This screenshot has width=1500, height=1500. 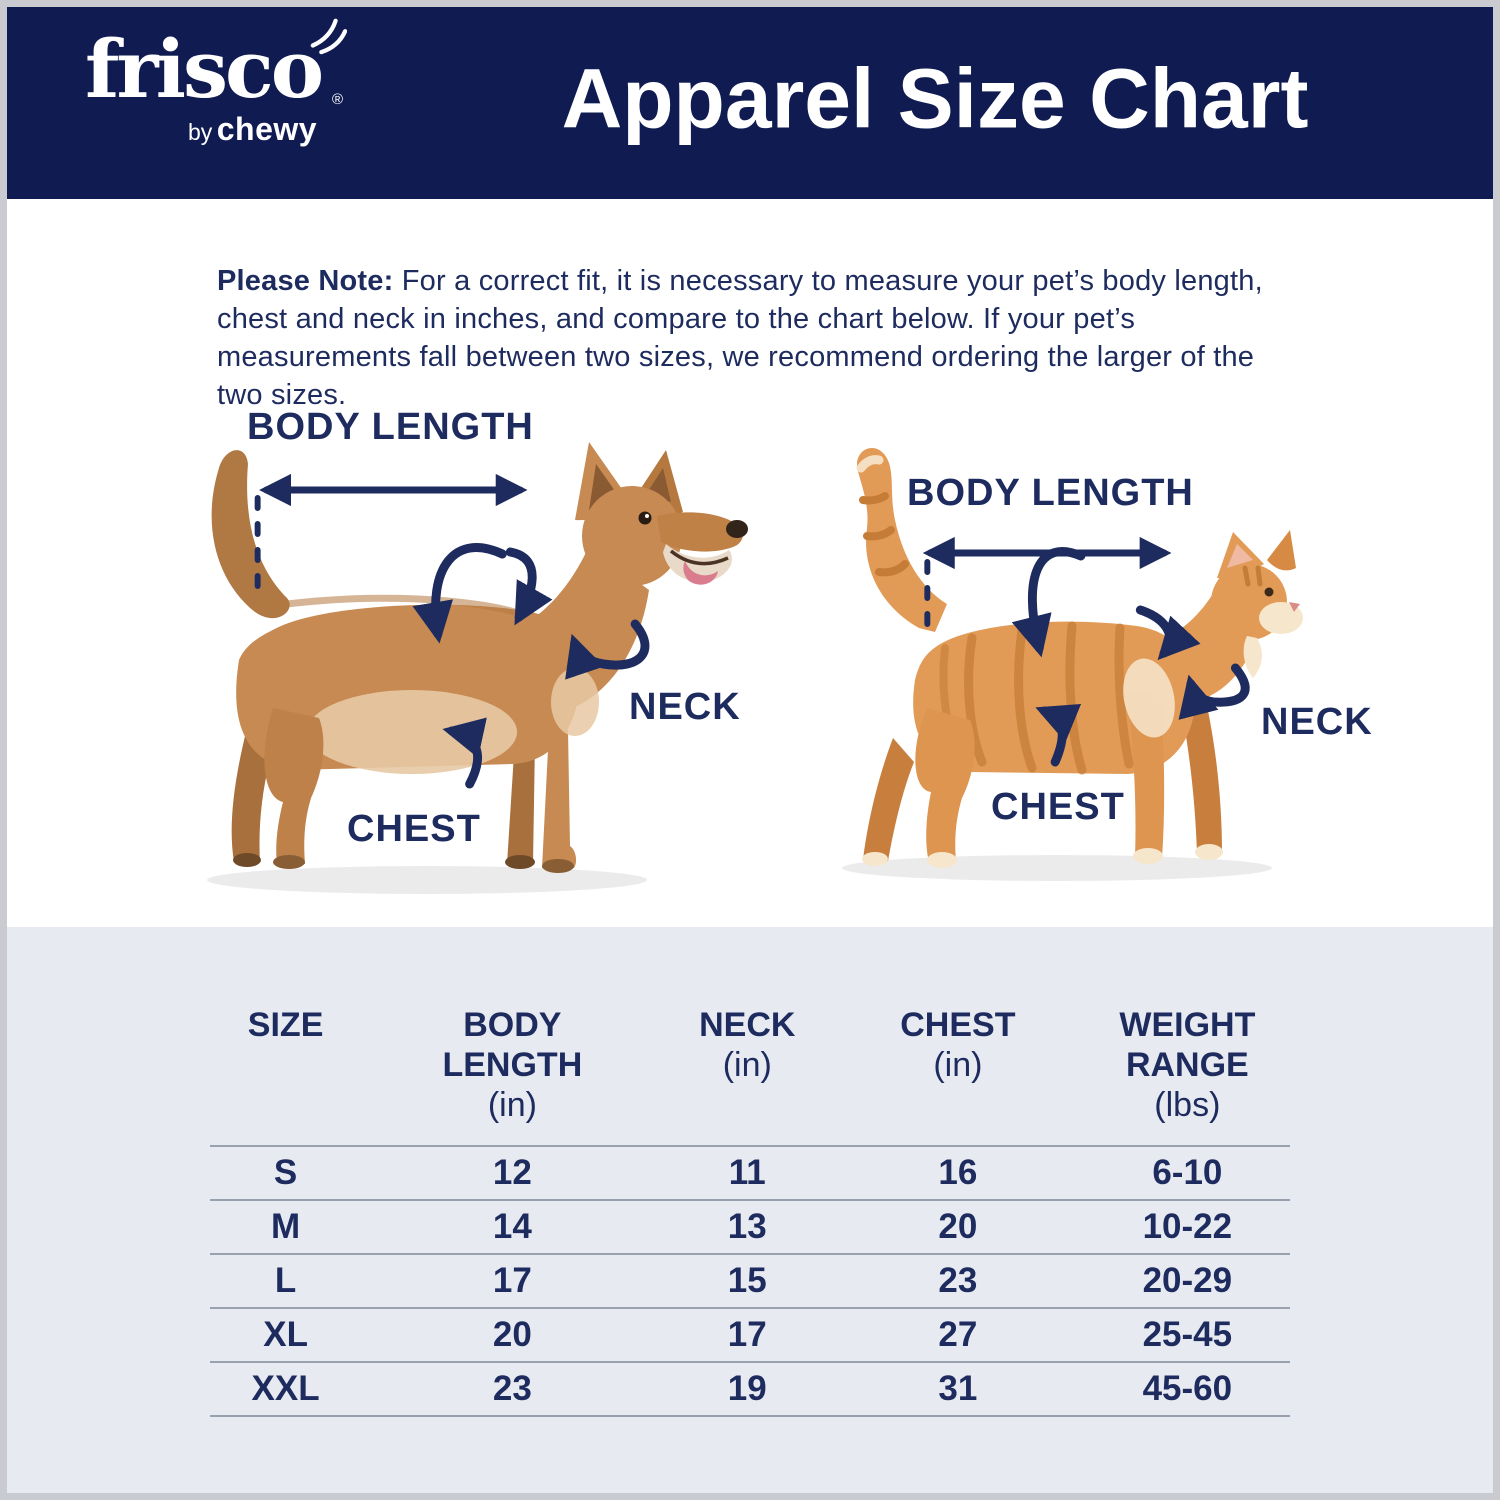 I want to click on table-row-s: S 12 11 16 6-10, so click(x=750, y=1173).